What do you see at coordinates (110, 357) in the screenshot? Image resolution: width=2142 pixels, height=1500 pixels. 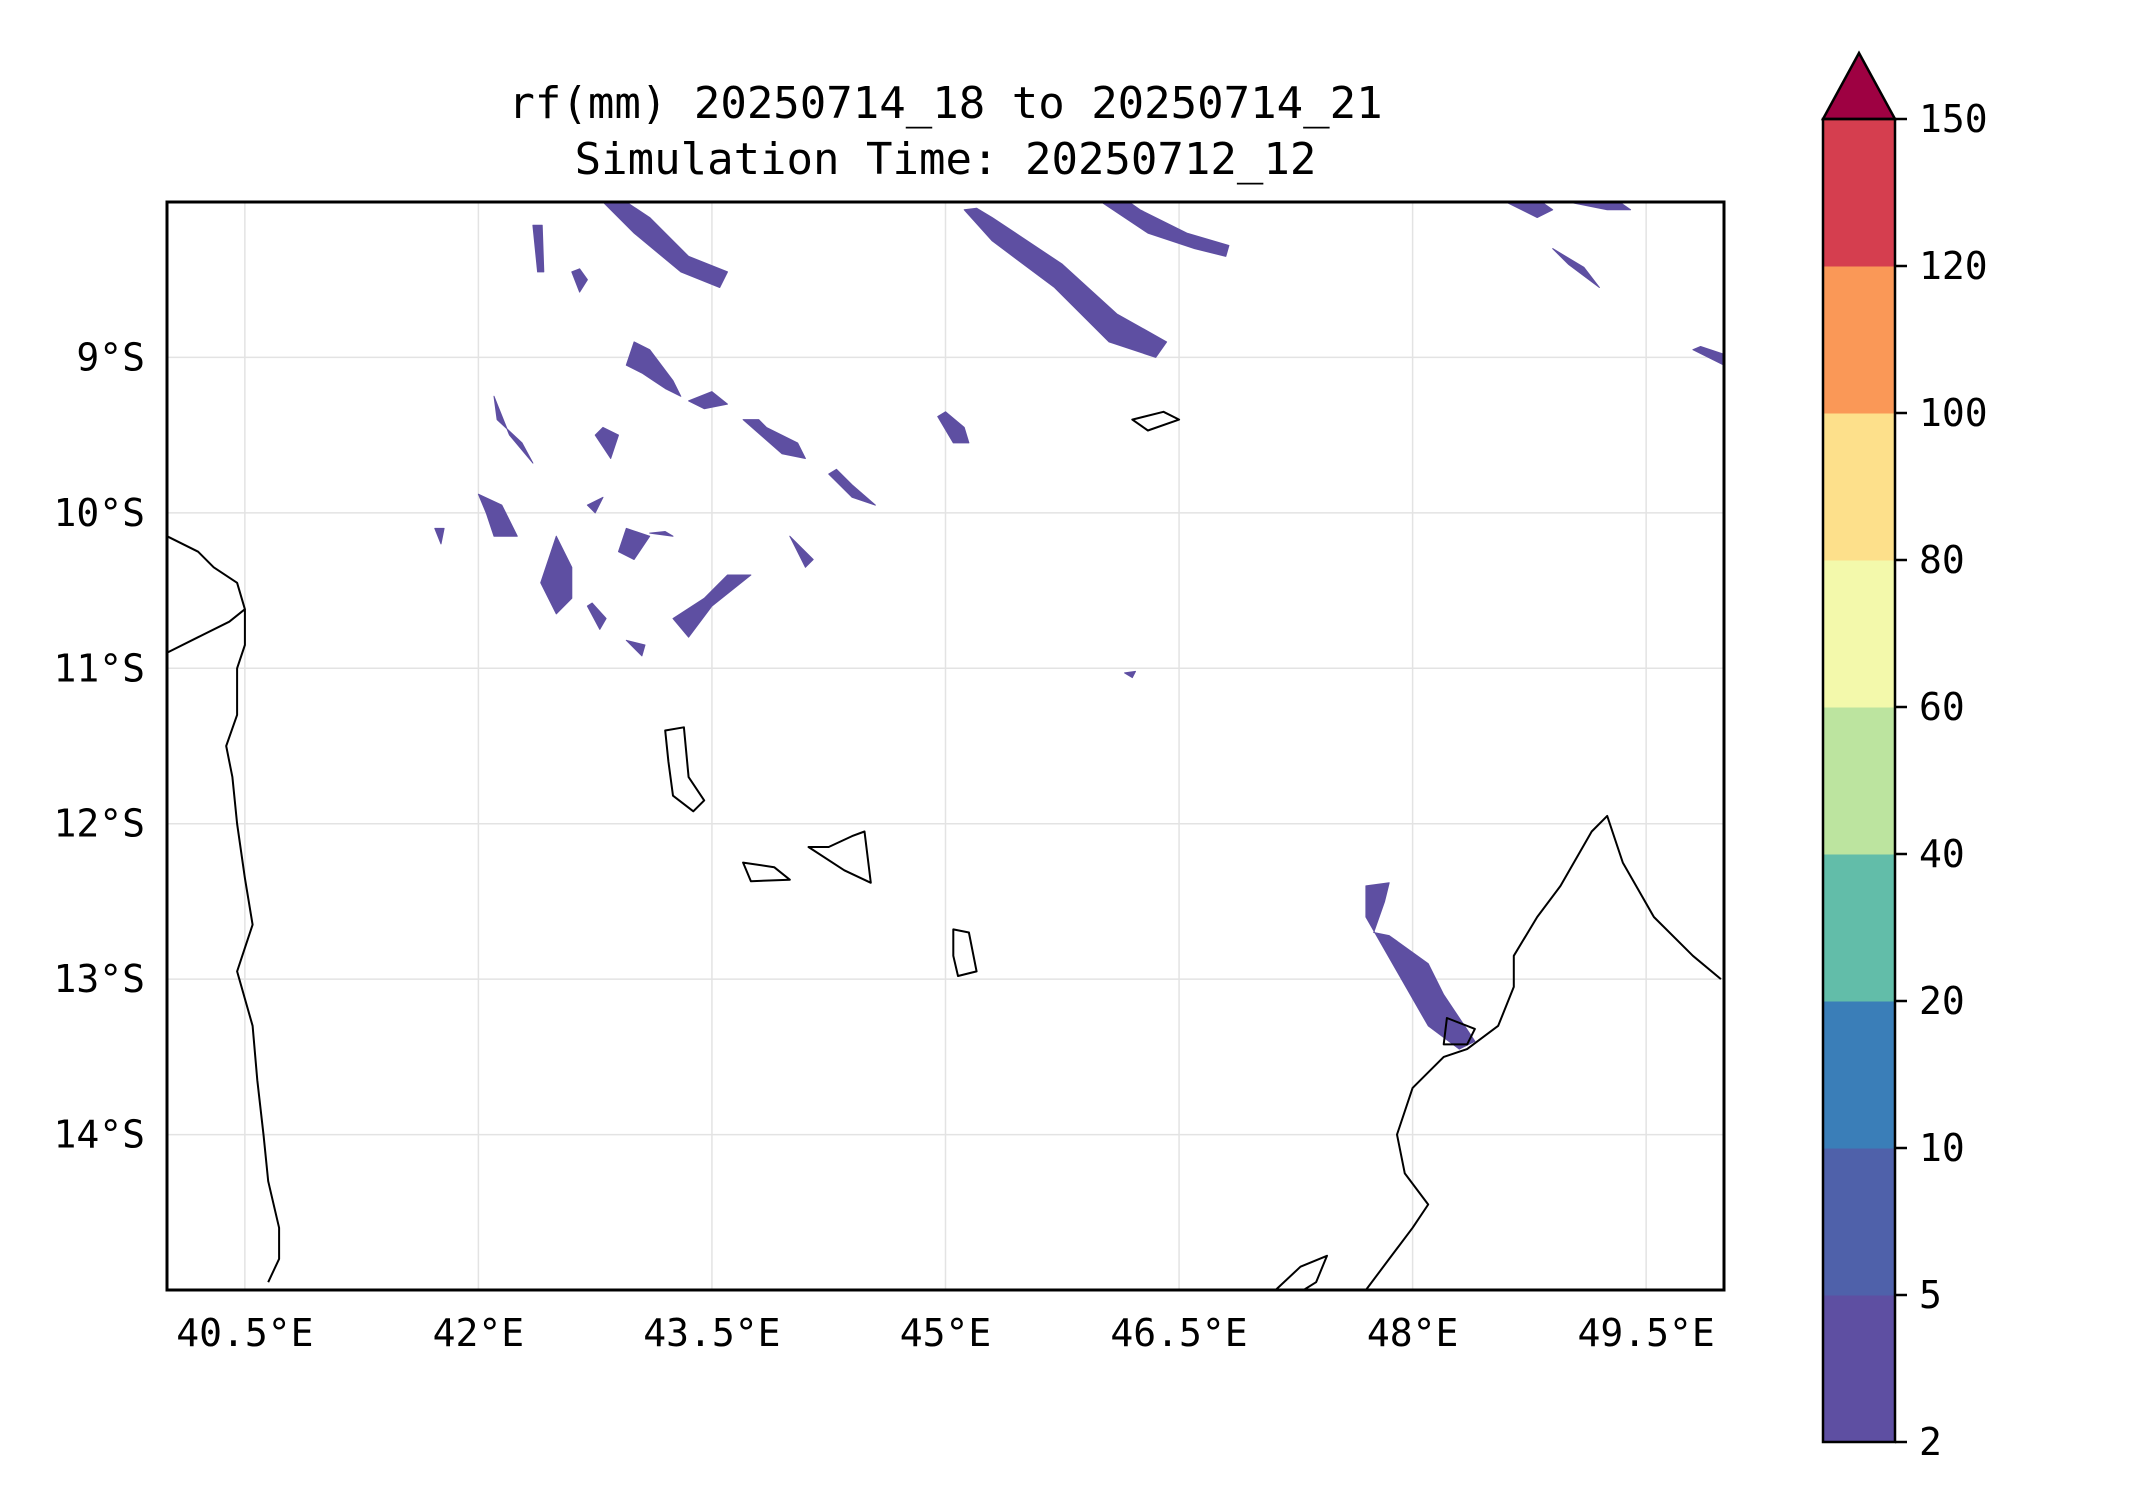 I see `y-tick-label: 9°S` at bounding box center [110, 357].